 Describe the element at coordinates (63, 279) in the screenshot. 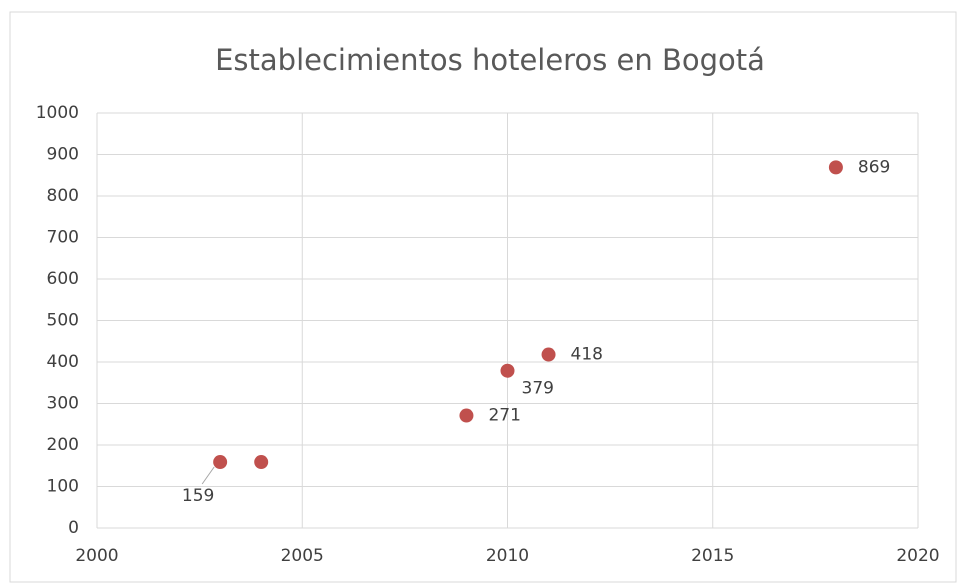

I see `y-tick-label: 600` at that location.